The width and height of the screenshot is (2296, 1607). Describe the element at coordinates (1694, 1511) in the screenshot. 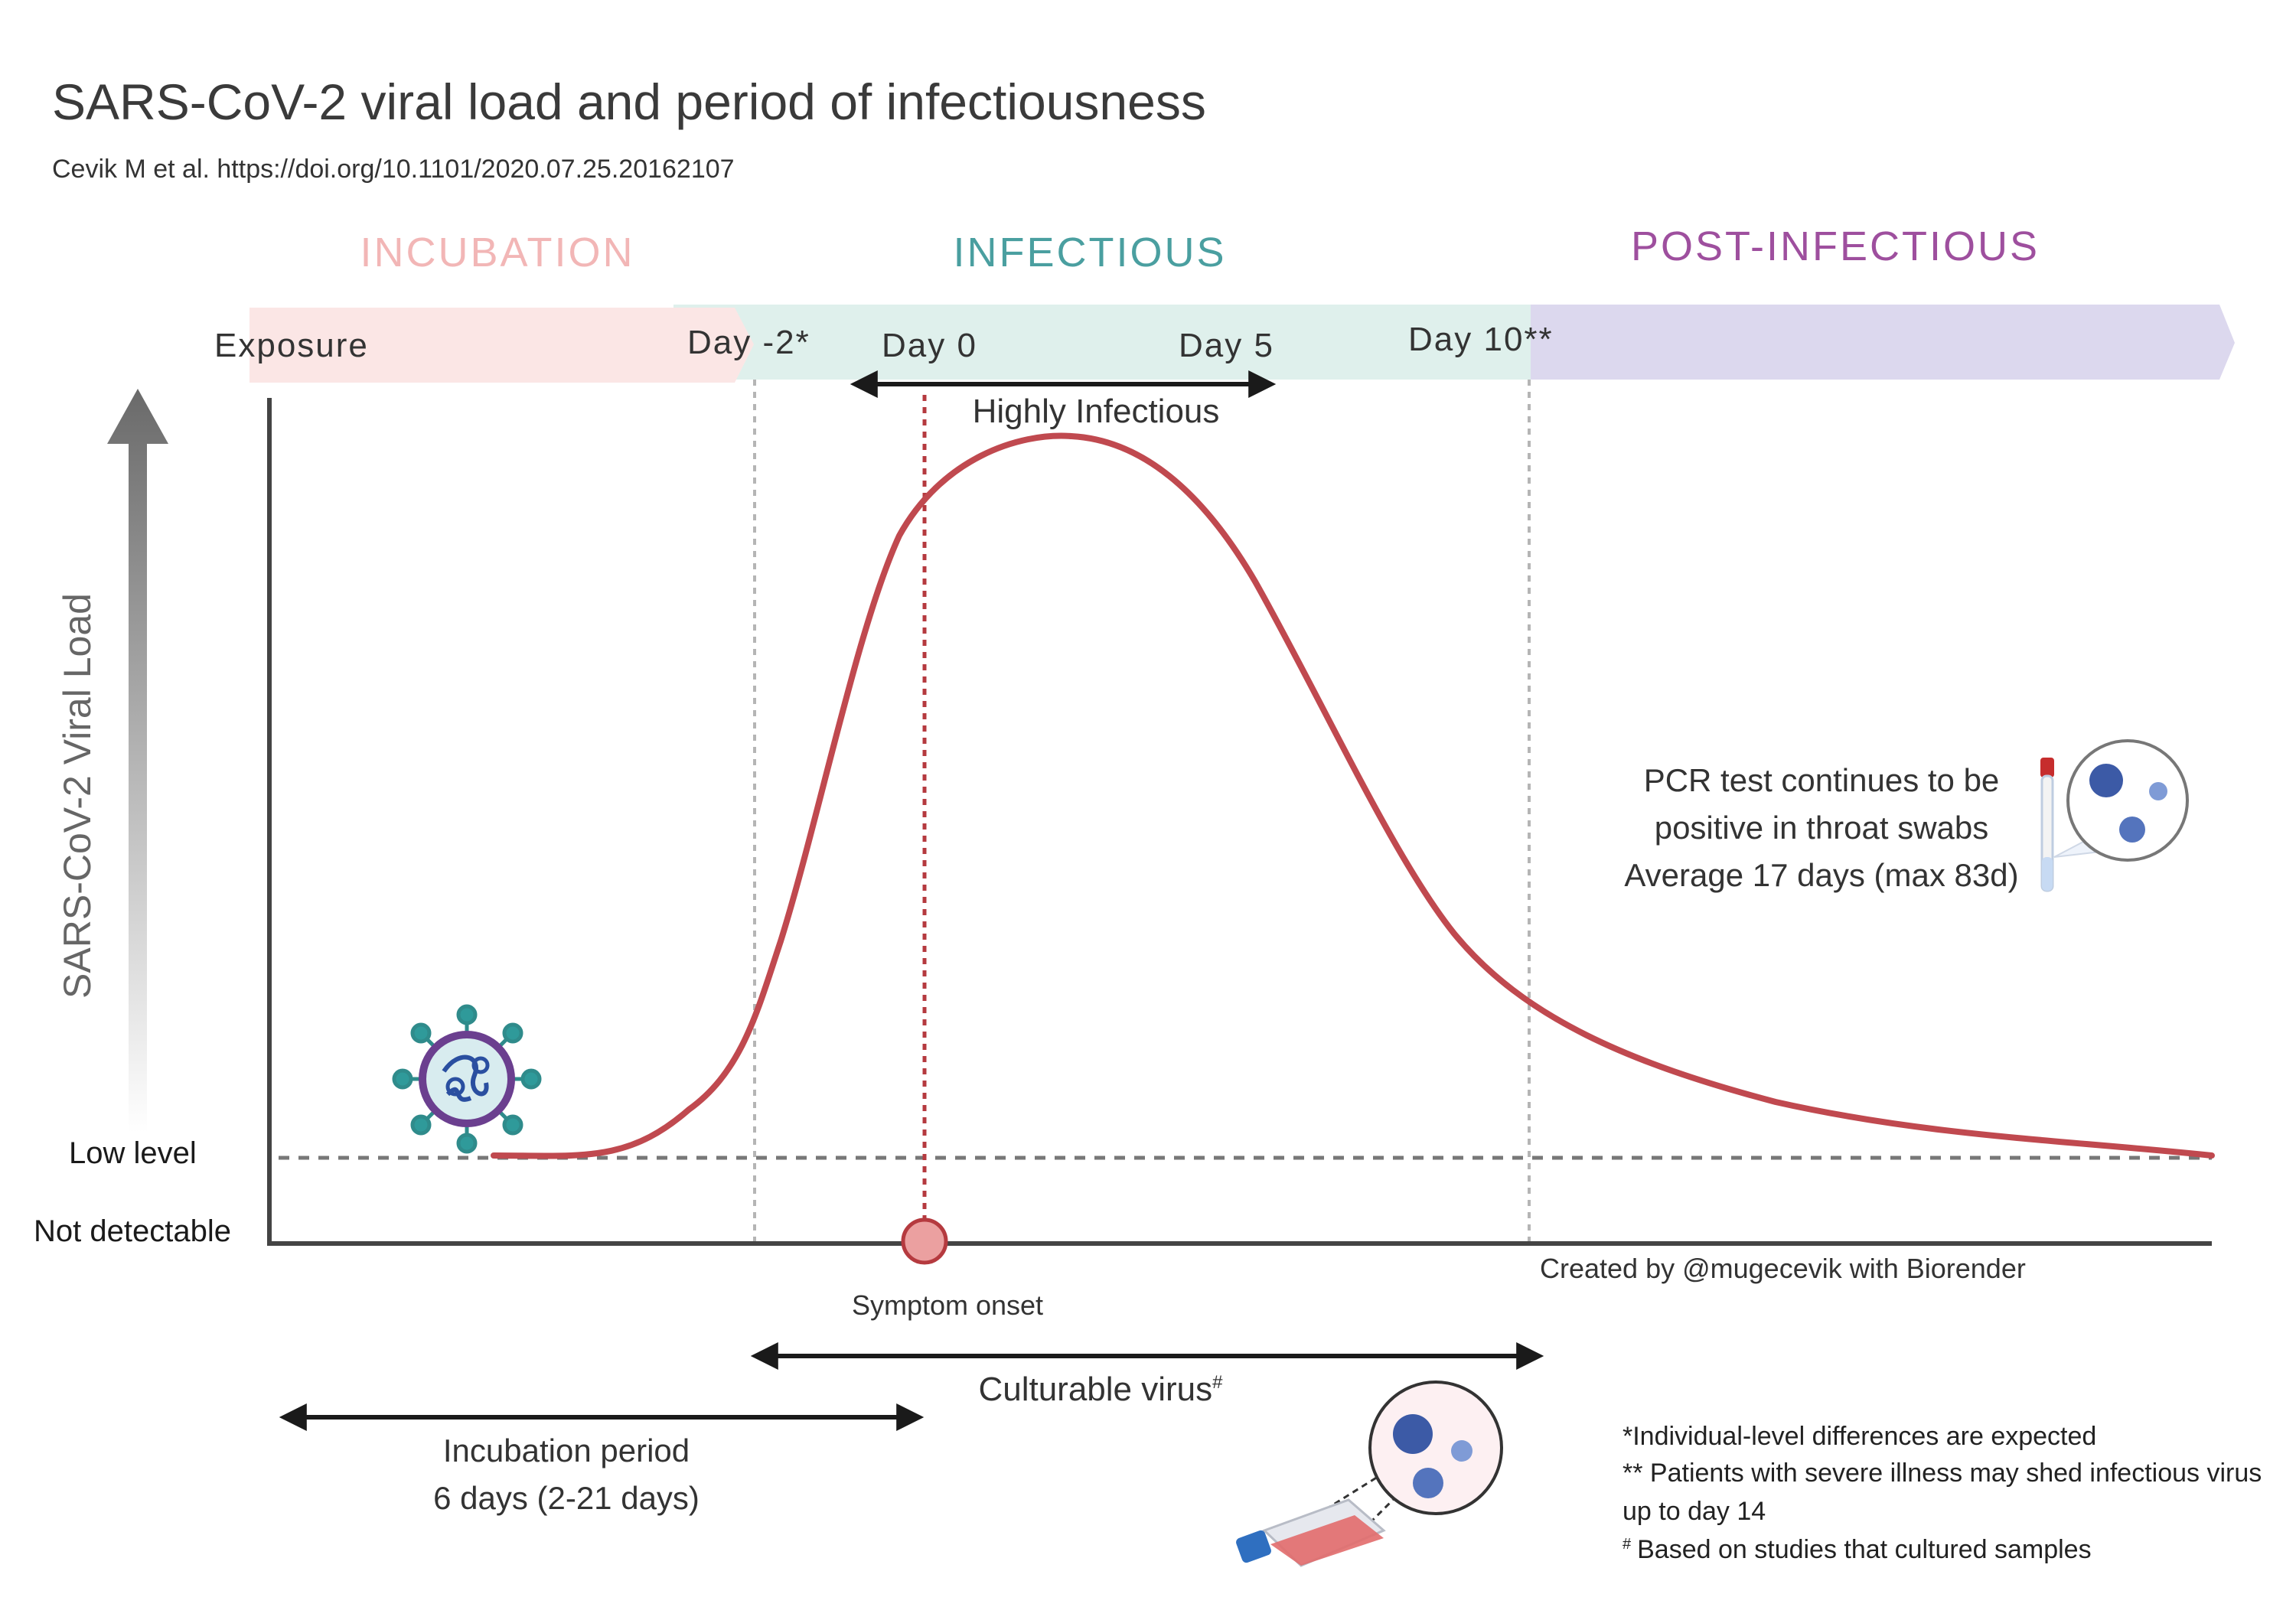

I see `footnote-3: up to day 14` at that location.